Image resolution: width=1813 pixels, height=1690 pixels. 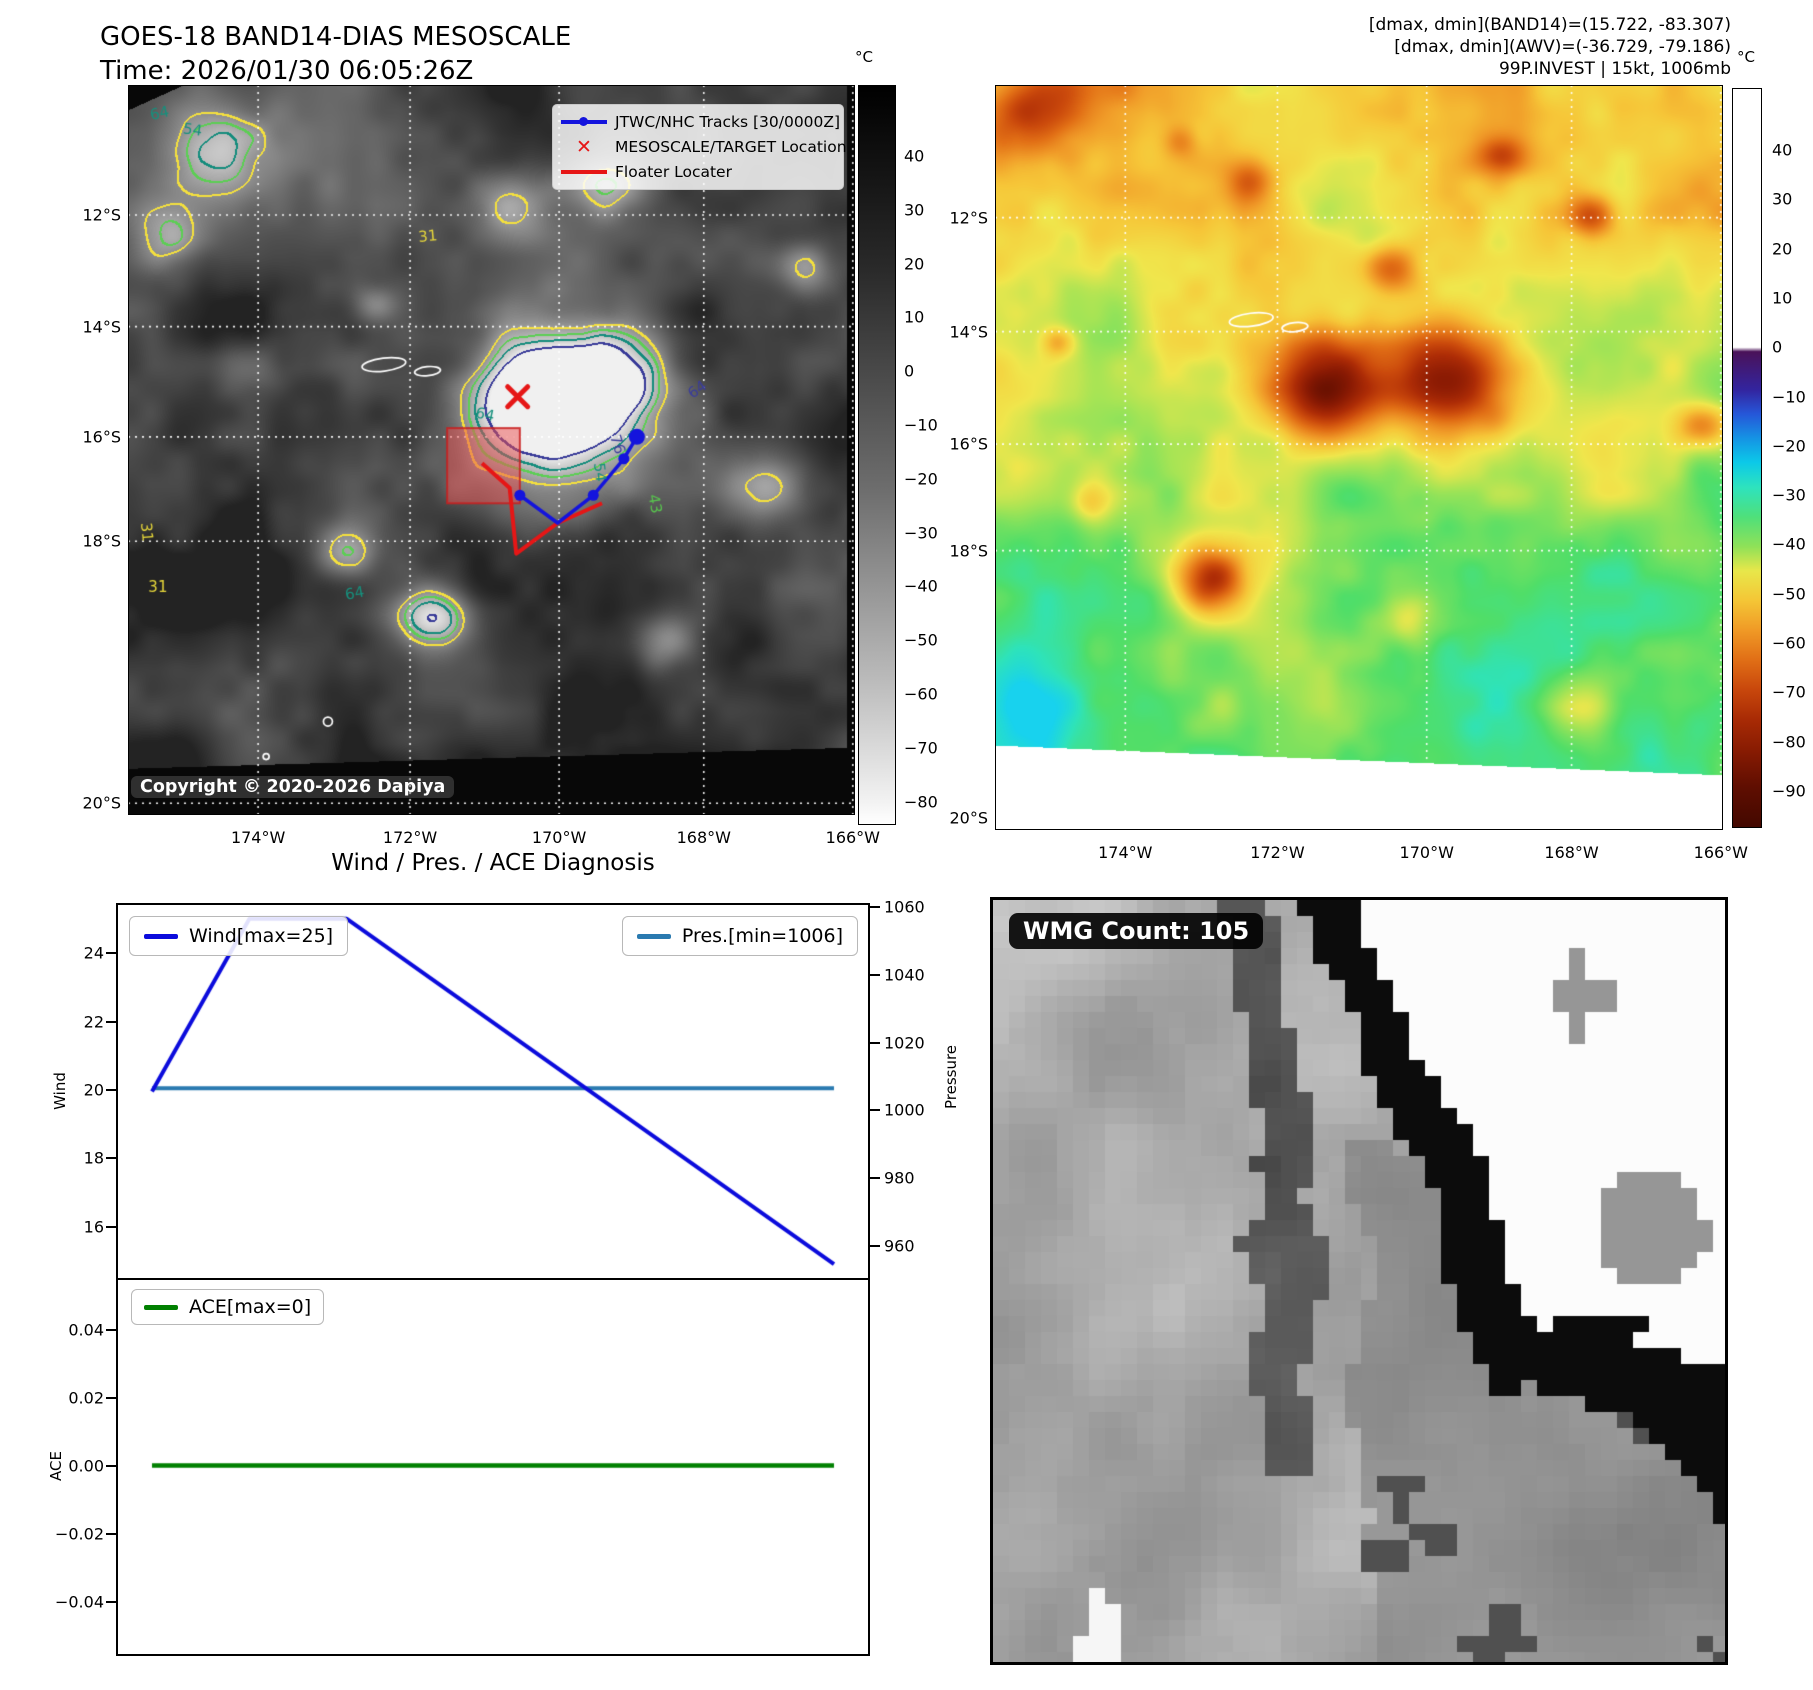 I want to click on track-line-icon, so click(x=584, y=122).